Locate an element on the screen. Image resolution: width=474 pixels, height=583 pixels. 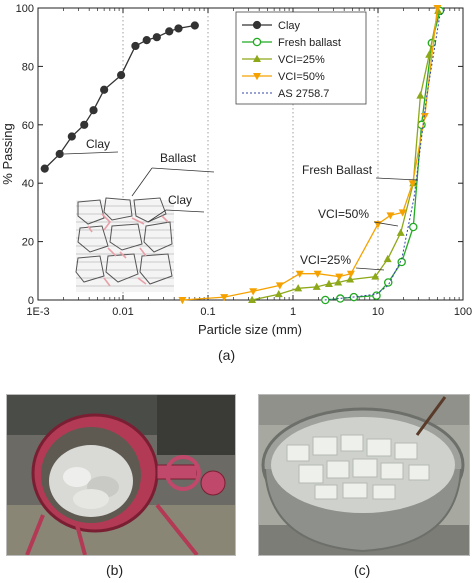
y-tick-label: 80 is located at coordinates (28, 67).